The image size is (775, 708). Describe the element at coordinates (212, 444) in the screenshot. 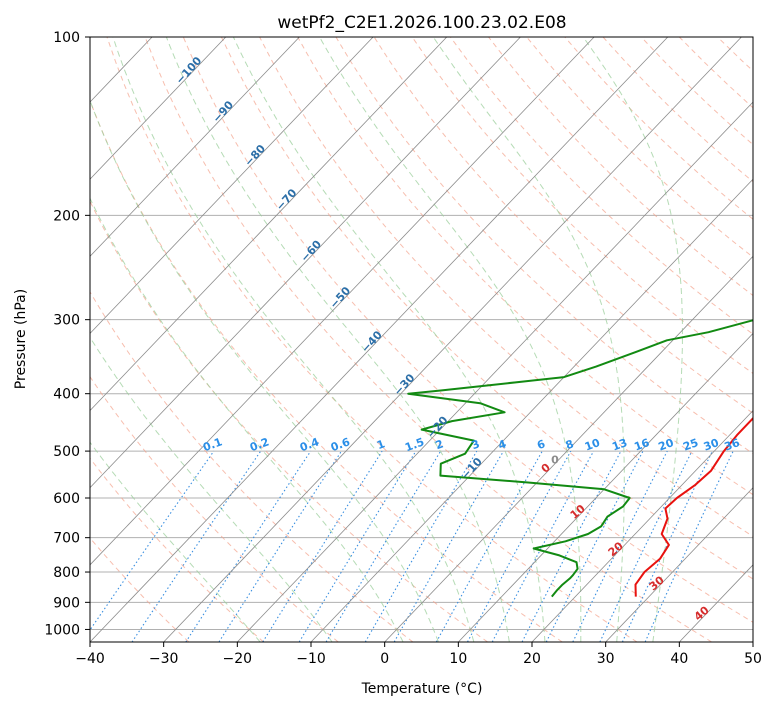

I see `mixing-ratio-label: 0.1` at that location.